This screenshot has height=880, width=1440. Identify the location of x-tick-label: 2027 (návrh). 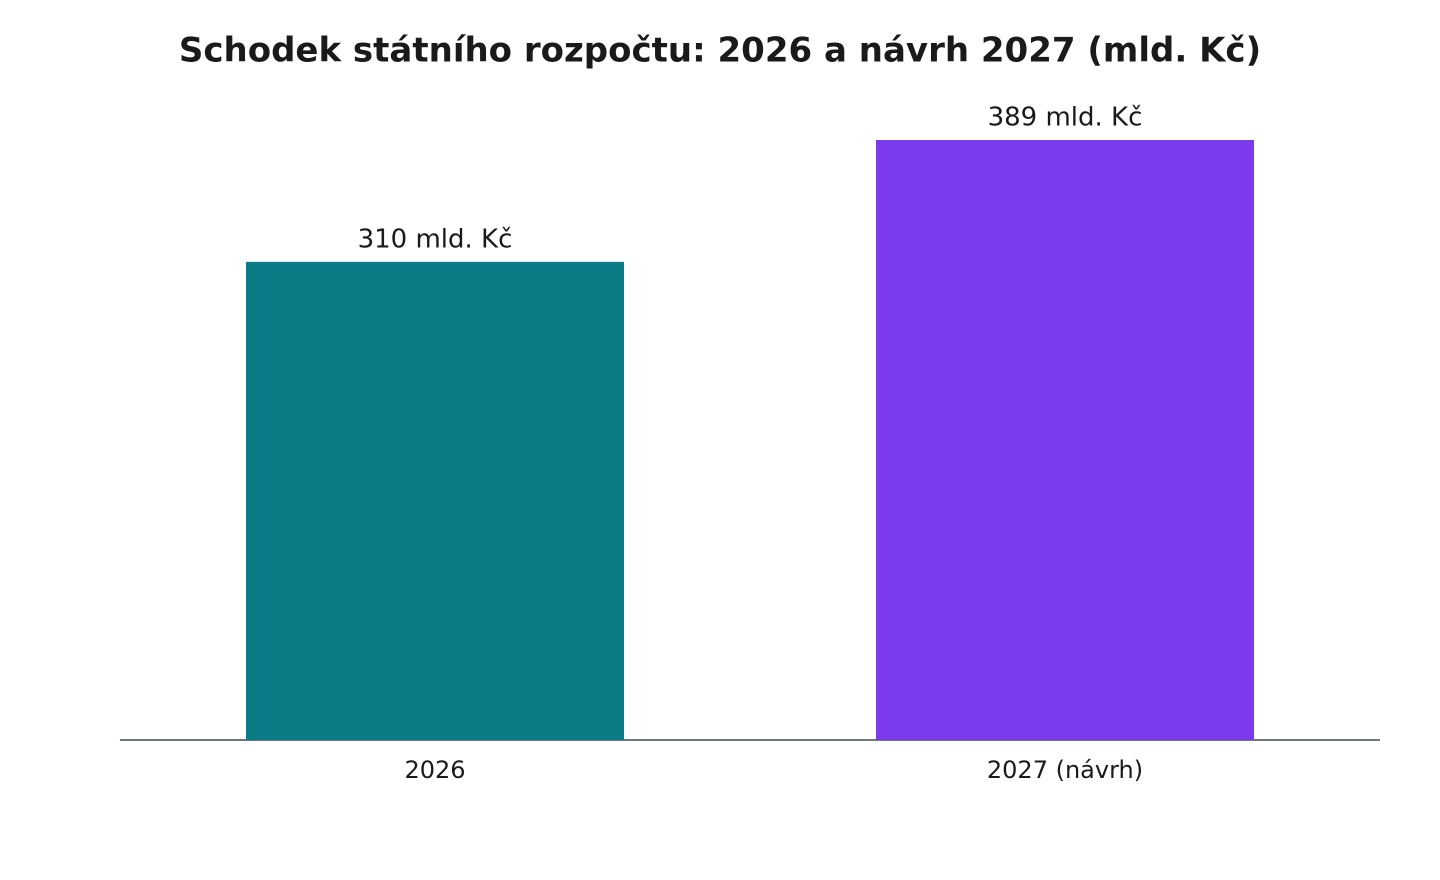
(1065, 770).